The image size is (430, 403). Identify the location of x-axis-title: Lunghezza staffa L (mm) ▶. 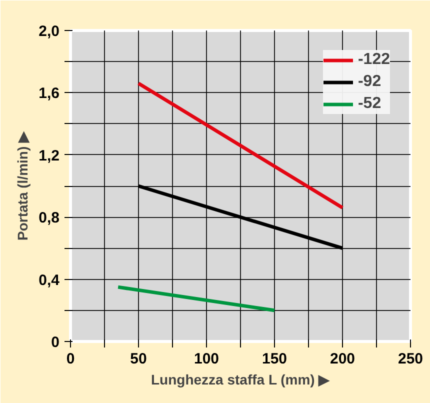
(240, 380).